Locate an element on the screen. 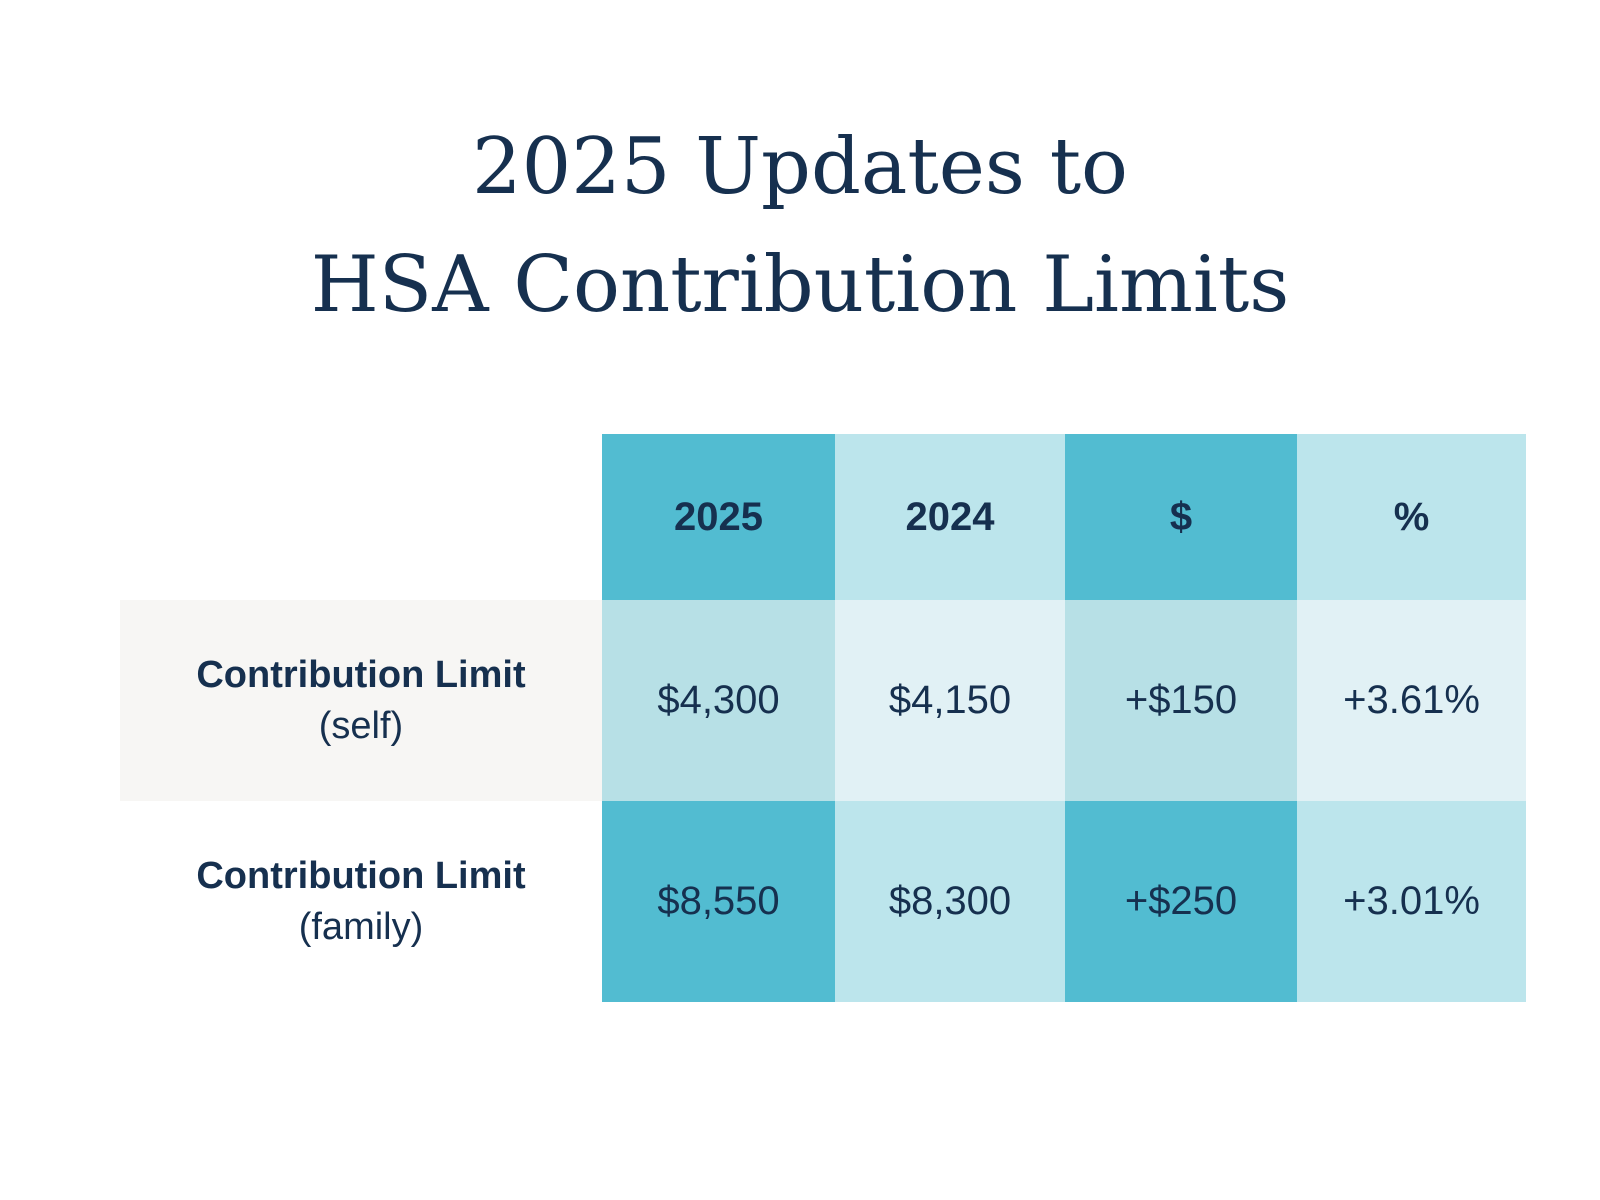  value-cell: $4,300 is located at coordinates (718, 700).